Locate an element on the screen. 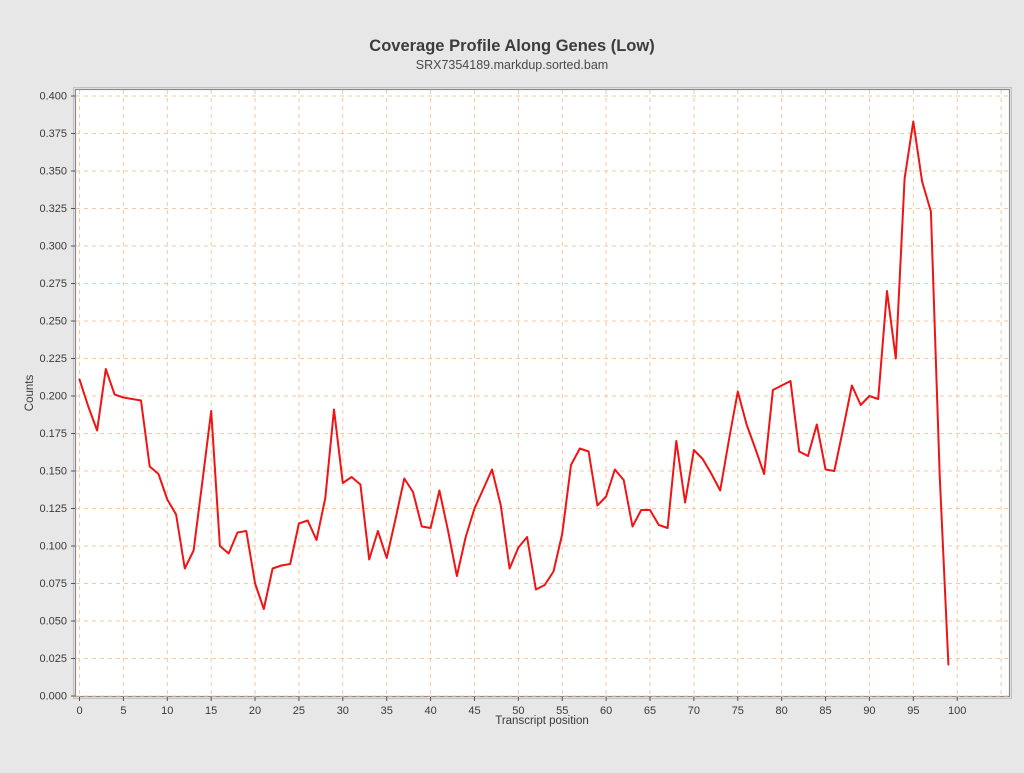 The image size is (1024, 773). y-tick-label: 0.300 is located at coordinates (53, 247).